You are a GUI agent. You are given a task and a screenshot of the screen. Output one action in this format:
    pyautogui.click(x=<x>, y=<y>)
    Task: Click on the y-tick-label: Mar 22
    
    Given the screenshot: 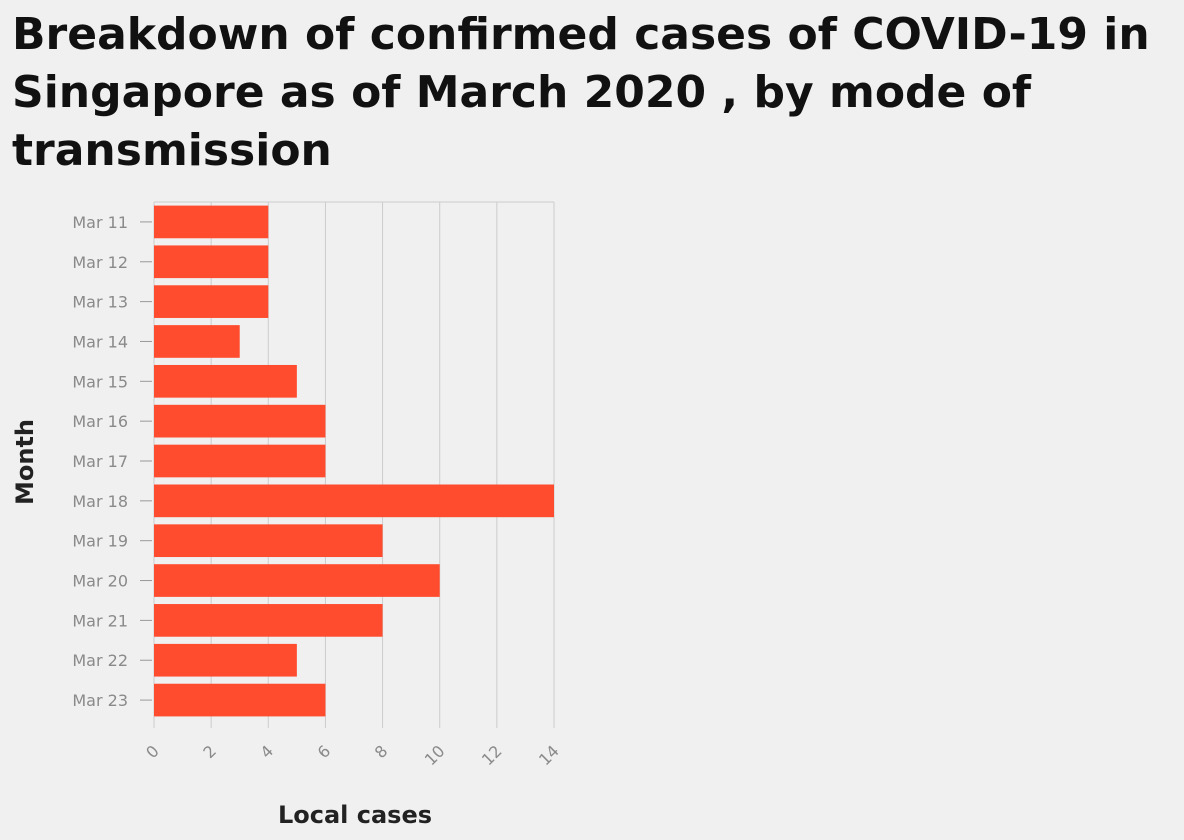 What is the action you would take?
    pyautogui.click(x=100, y=660)
    